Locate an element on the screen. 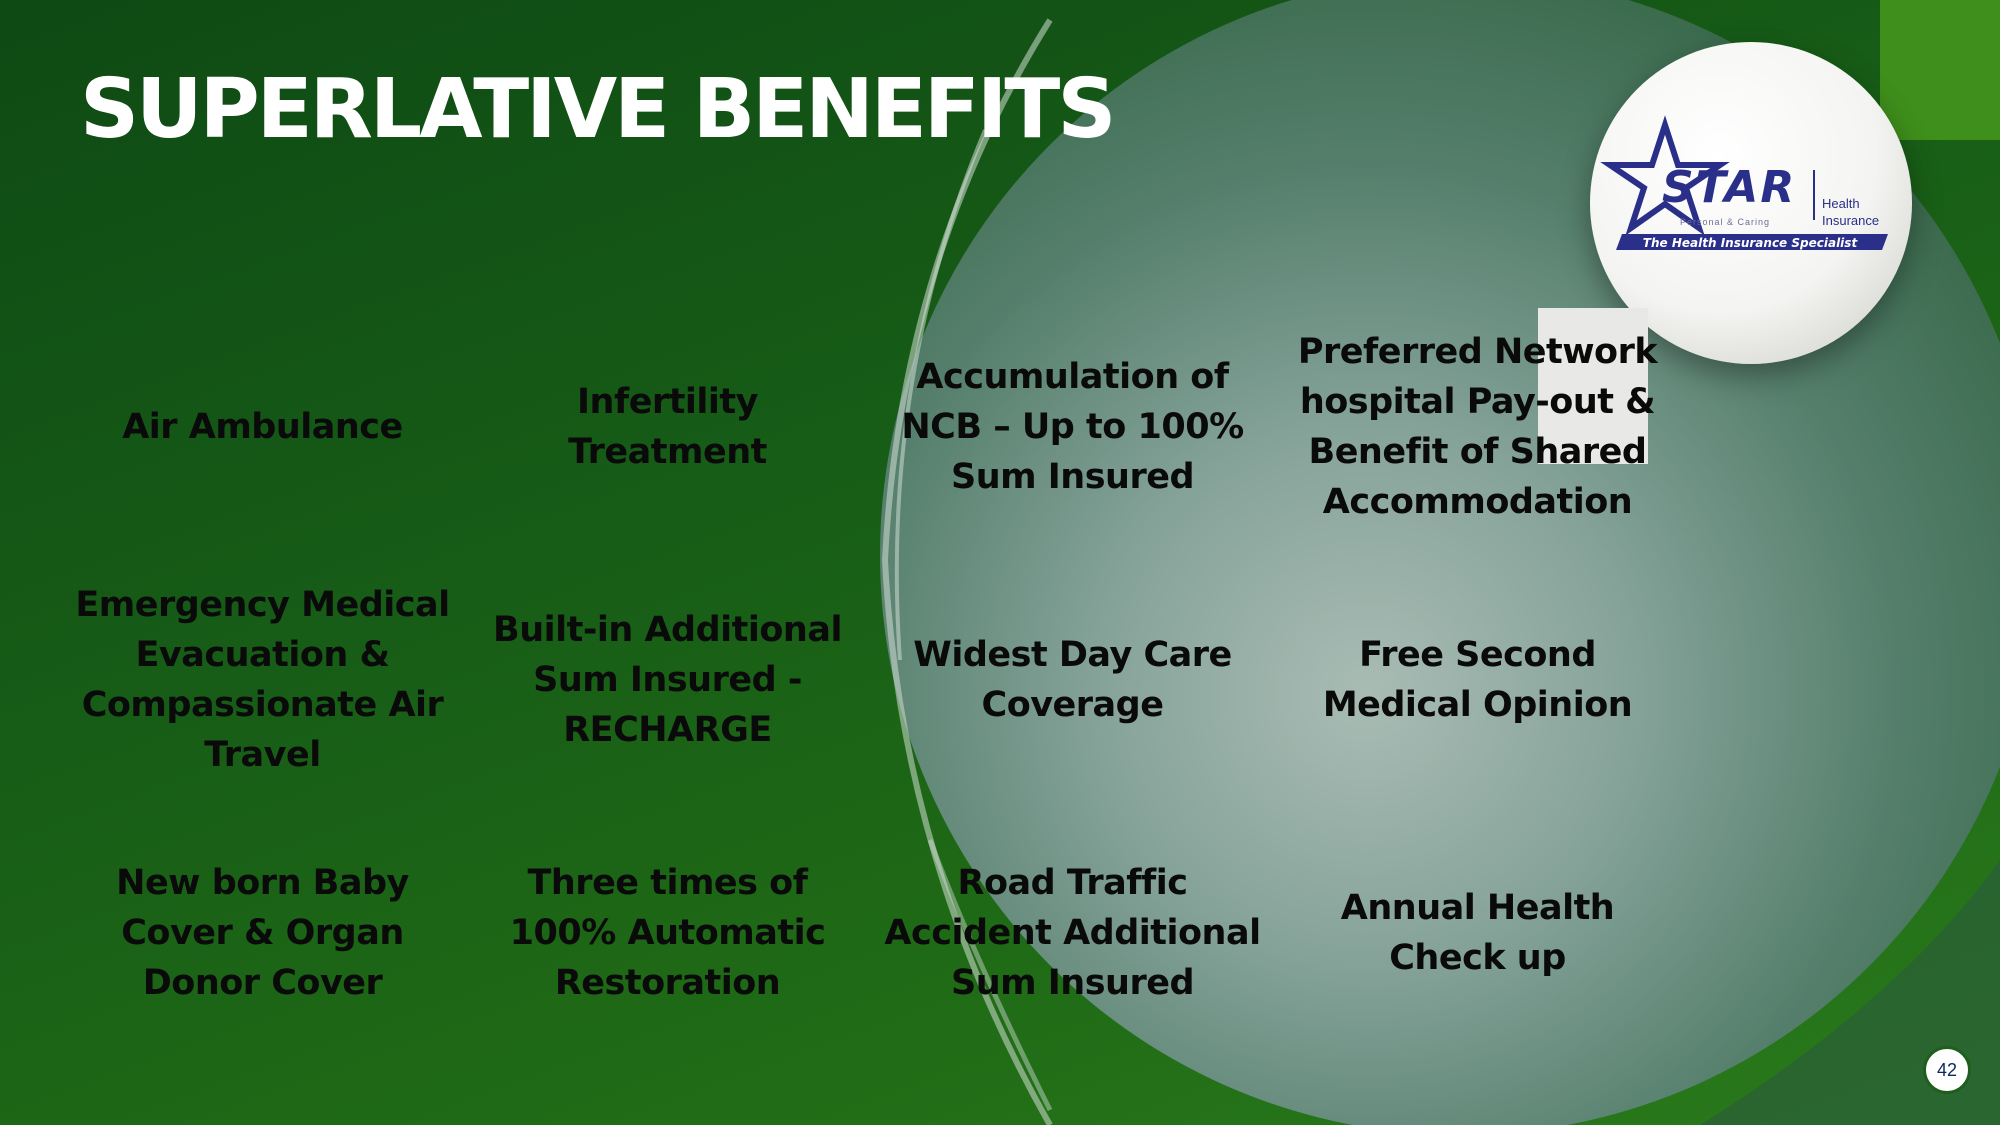 The width and height of the screenshot is (2000, 1125). svg-text: Health is located at coordinates (1841, 203).